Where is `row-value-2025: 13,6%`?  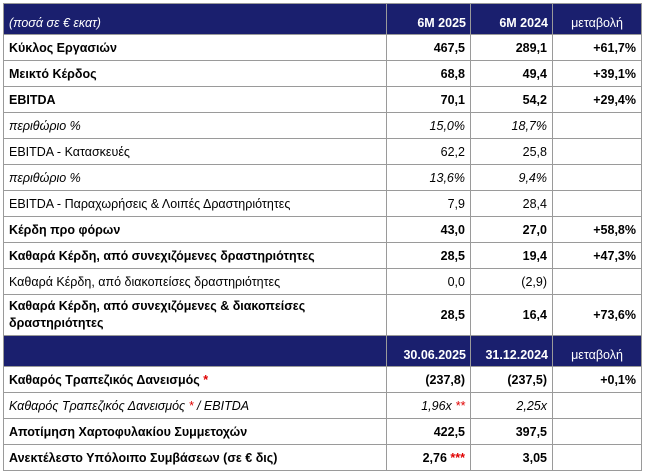
row-value-2025: 13,6% is located at coordinates (428, 177).